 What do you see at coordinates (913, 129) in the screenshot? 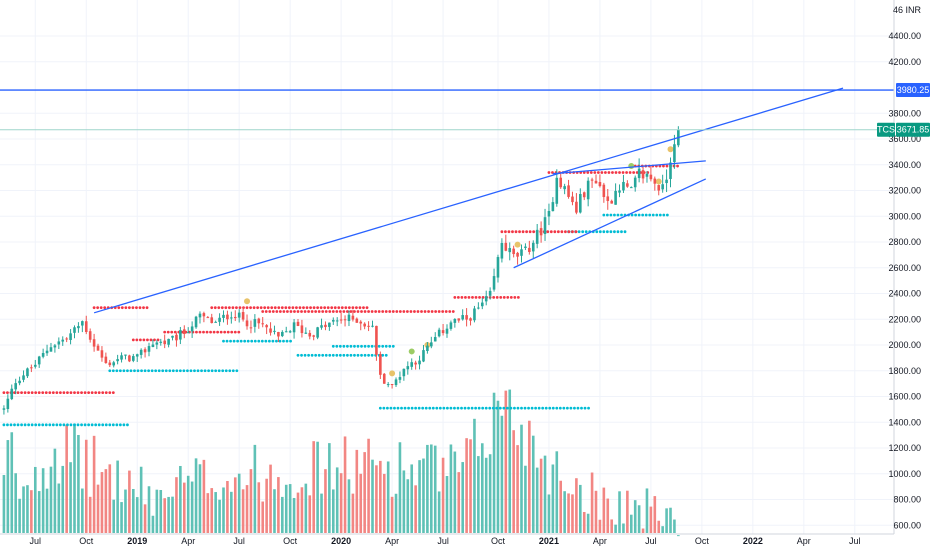
I see `last-price-badge-bg` at bounding box center [913, 129].